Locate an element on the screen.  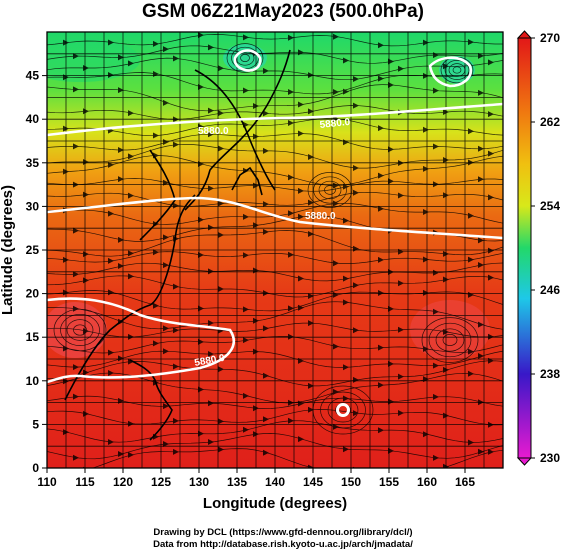
x-tick-label: 120 is located at coordinates (123, 482).